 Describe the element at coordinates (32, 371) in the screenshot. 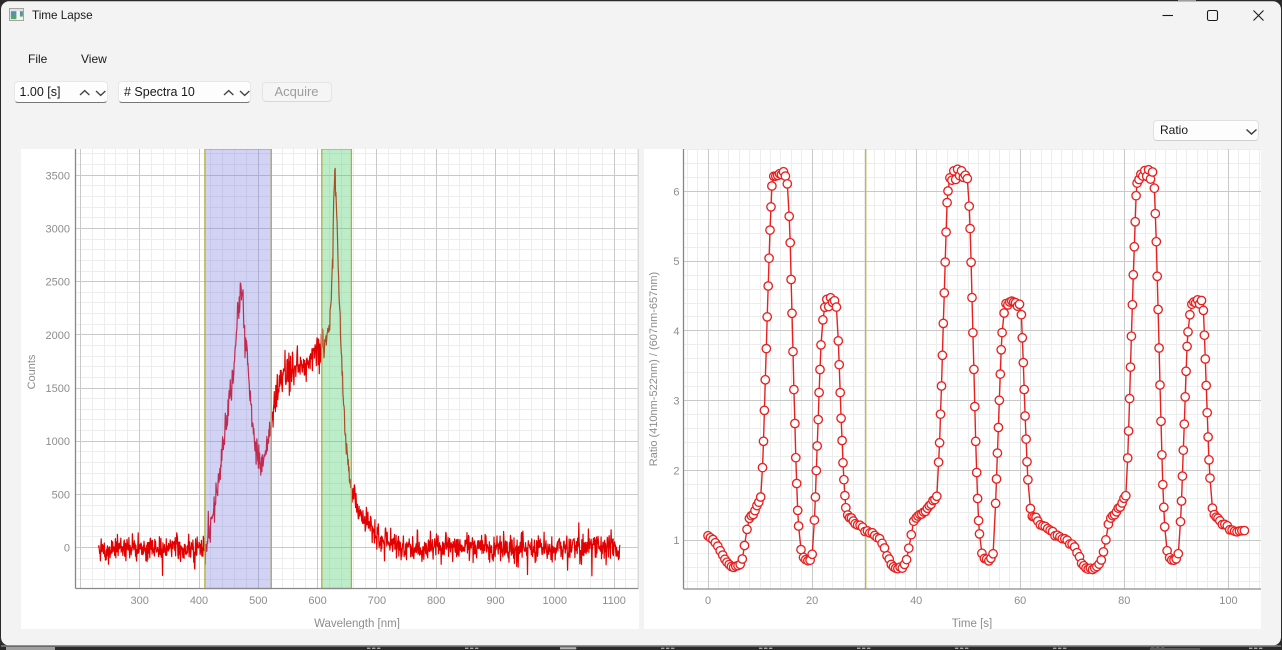

I see `svg-text: Counts` at that location.